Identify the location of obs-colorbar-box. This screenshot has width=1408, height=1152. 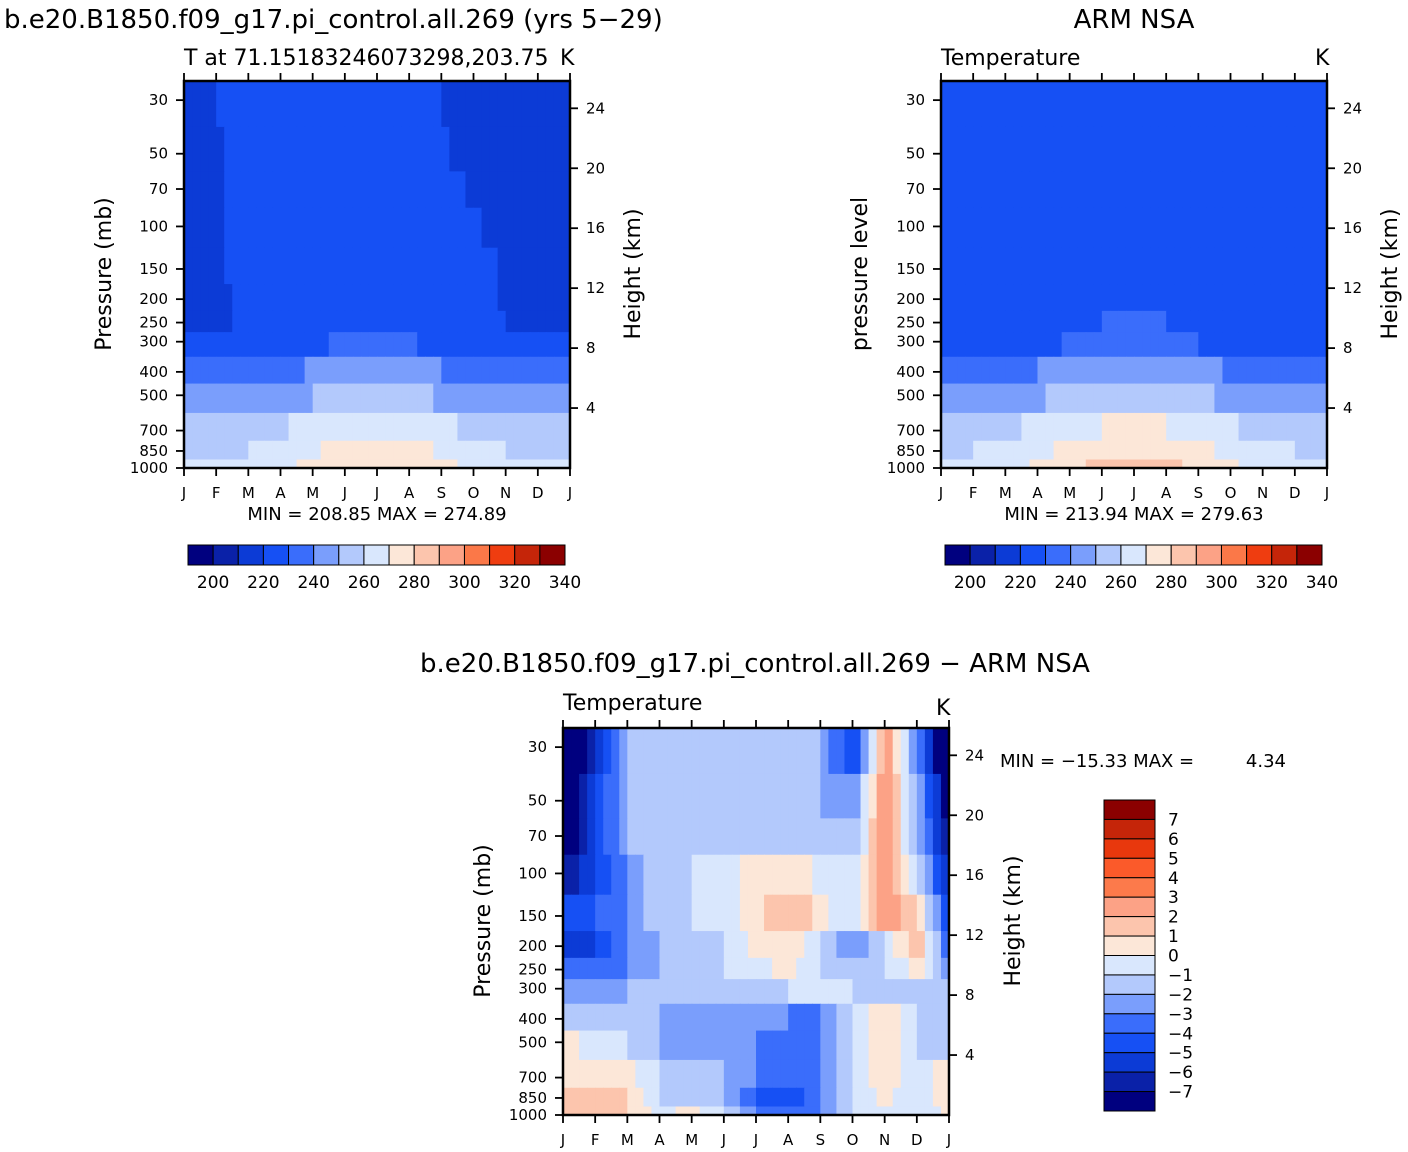
(1133, 555).